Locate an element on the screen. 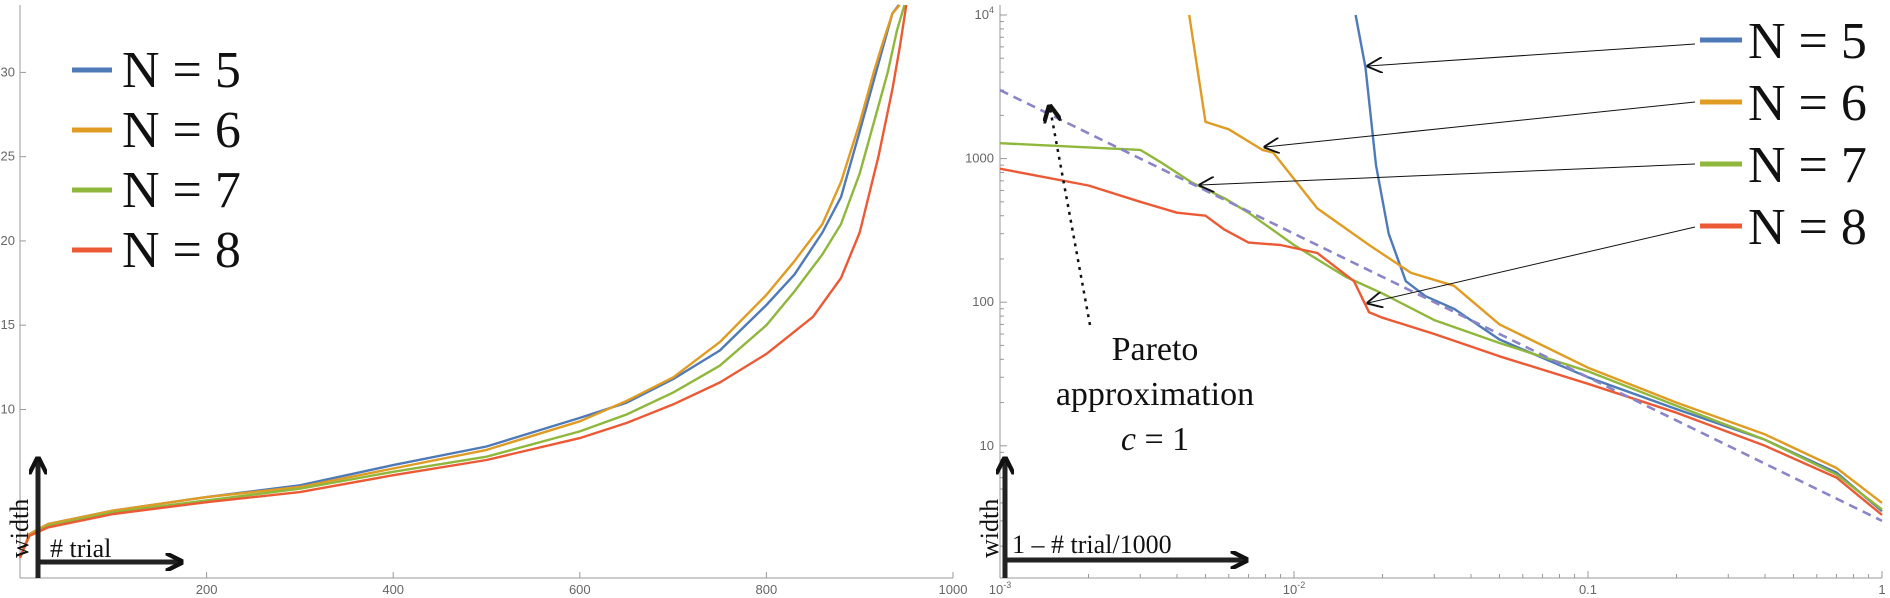  left-legend-label-n7: N = 7 is located at coordinates (181, 190).